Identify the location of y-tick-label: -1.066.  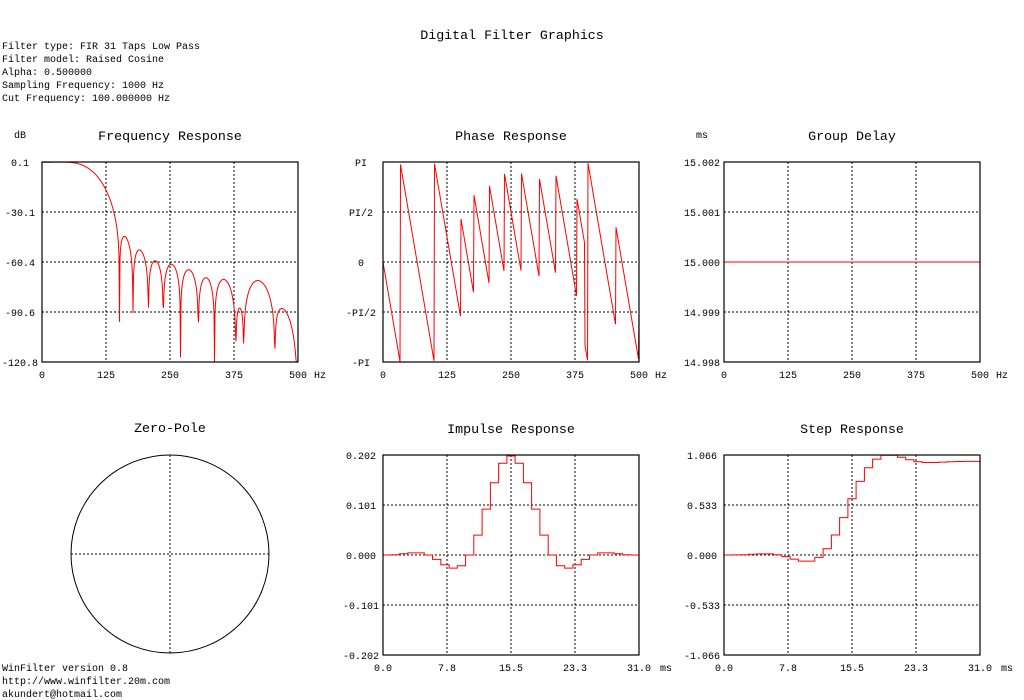
(702, 657).